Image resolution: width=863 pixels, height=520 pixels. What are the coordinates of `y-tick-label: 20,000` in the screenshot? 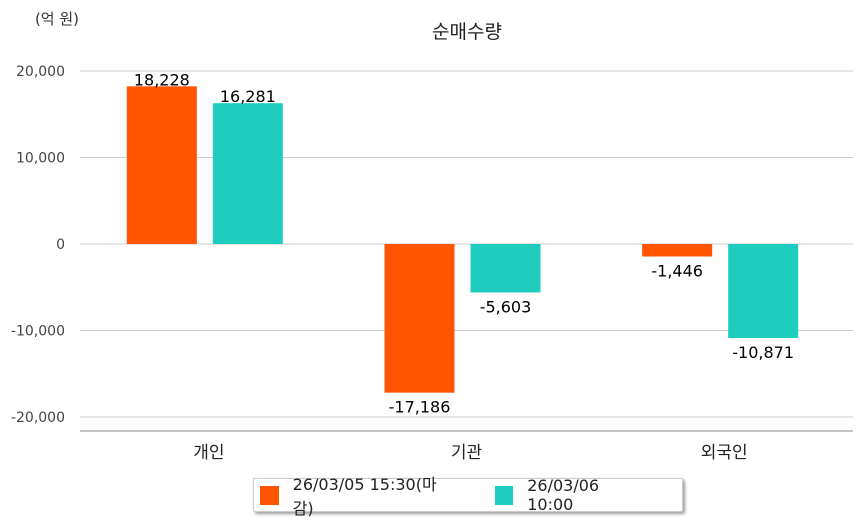 It's located at (40, 72).